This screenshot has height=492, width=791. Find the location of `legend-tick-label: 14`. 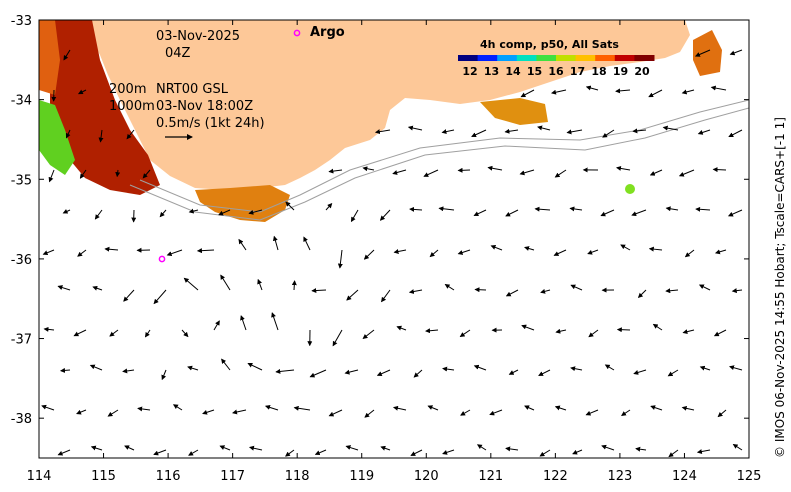

legend-tick-label: 14 is located at coordinates (513, 71).